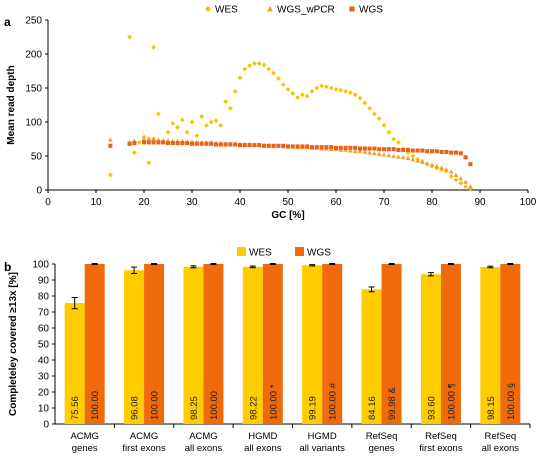  Describe the element at coordinates (371, 10) in the screenshot. I see `legend-label: WGS` at that location.